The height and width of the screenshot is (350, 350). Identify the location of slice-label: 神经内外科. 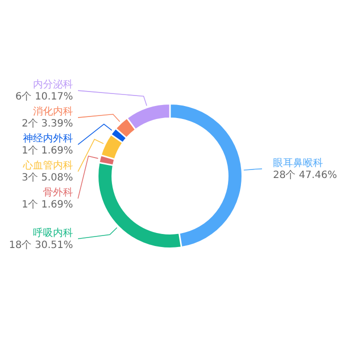
(48, 138).